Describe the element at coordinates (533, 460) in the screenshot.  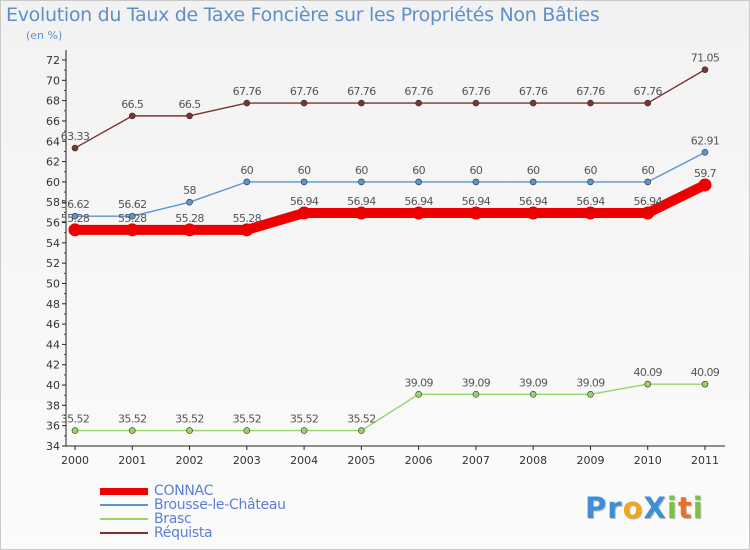
I see `x-tick-label: 2008` at that location.